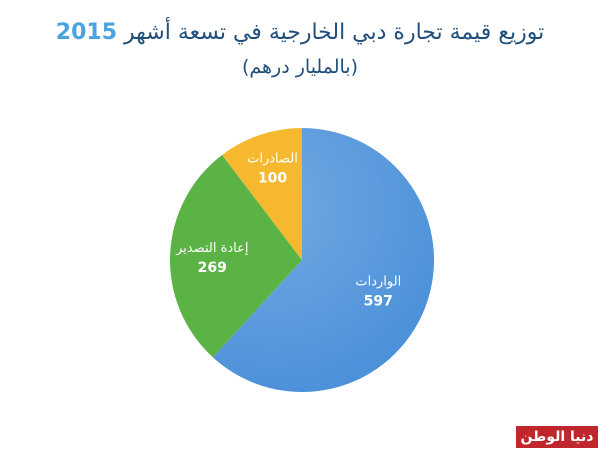  Describe the element at coordinates (378, 302) in the screenshot. I see `pie-slice-value-0: 597` at that location.